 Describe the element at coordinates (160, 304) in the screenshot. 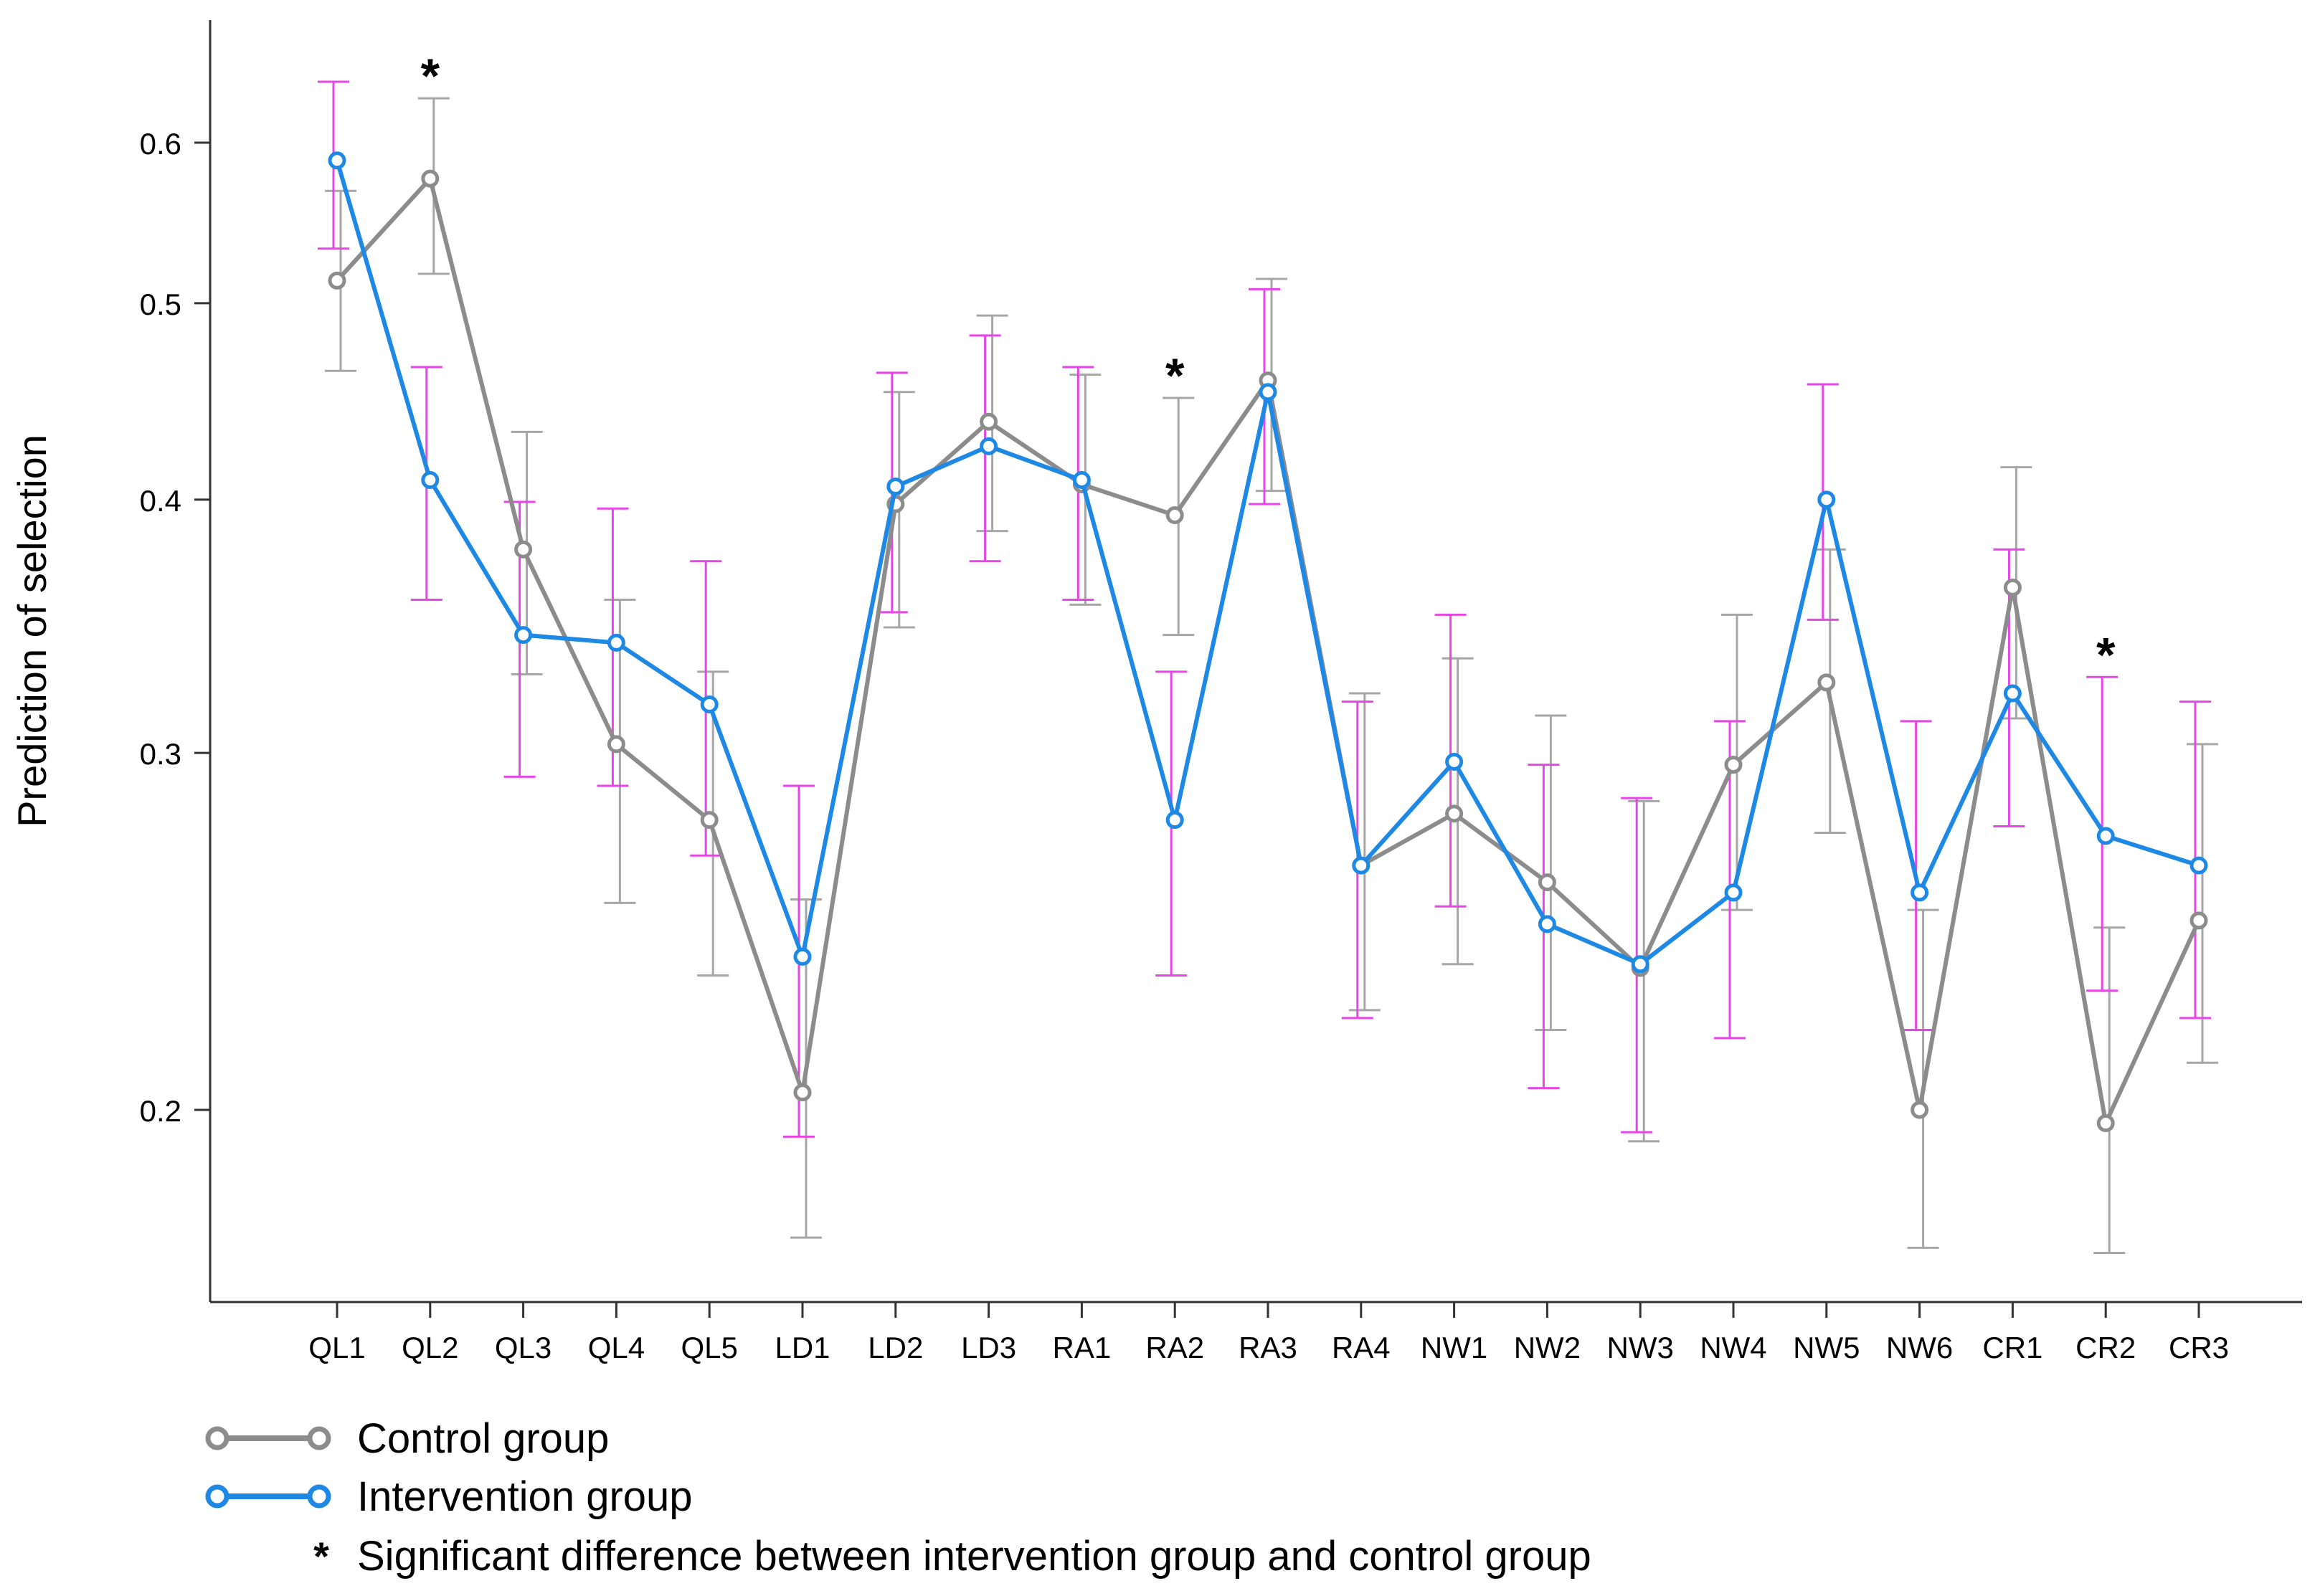

I see `y-tick-label: 0.5` at that location.